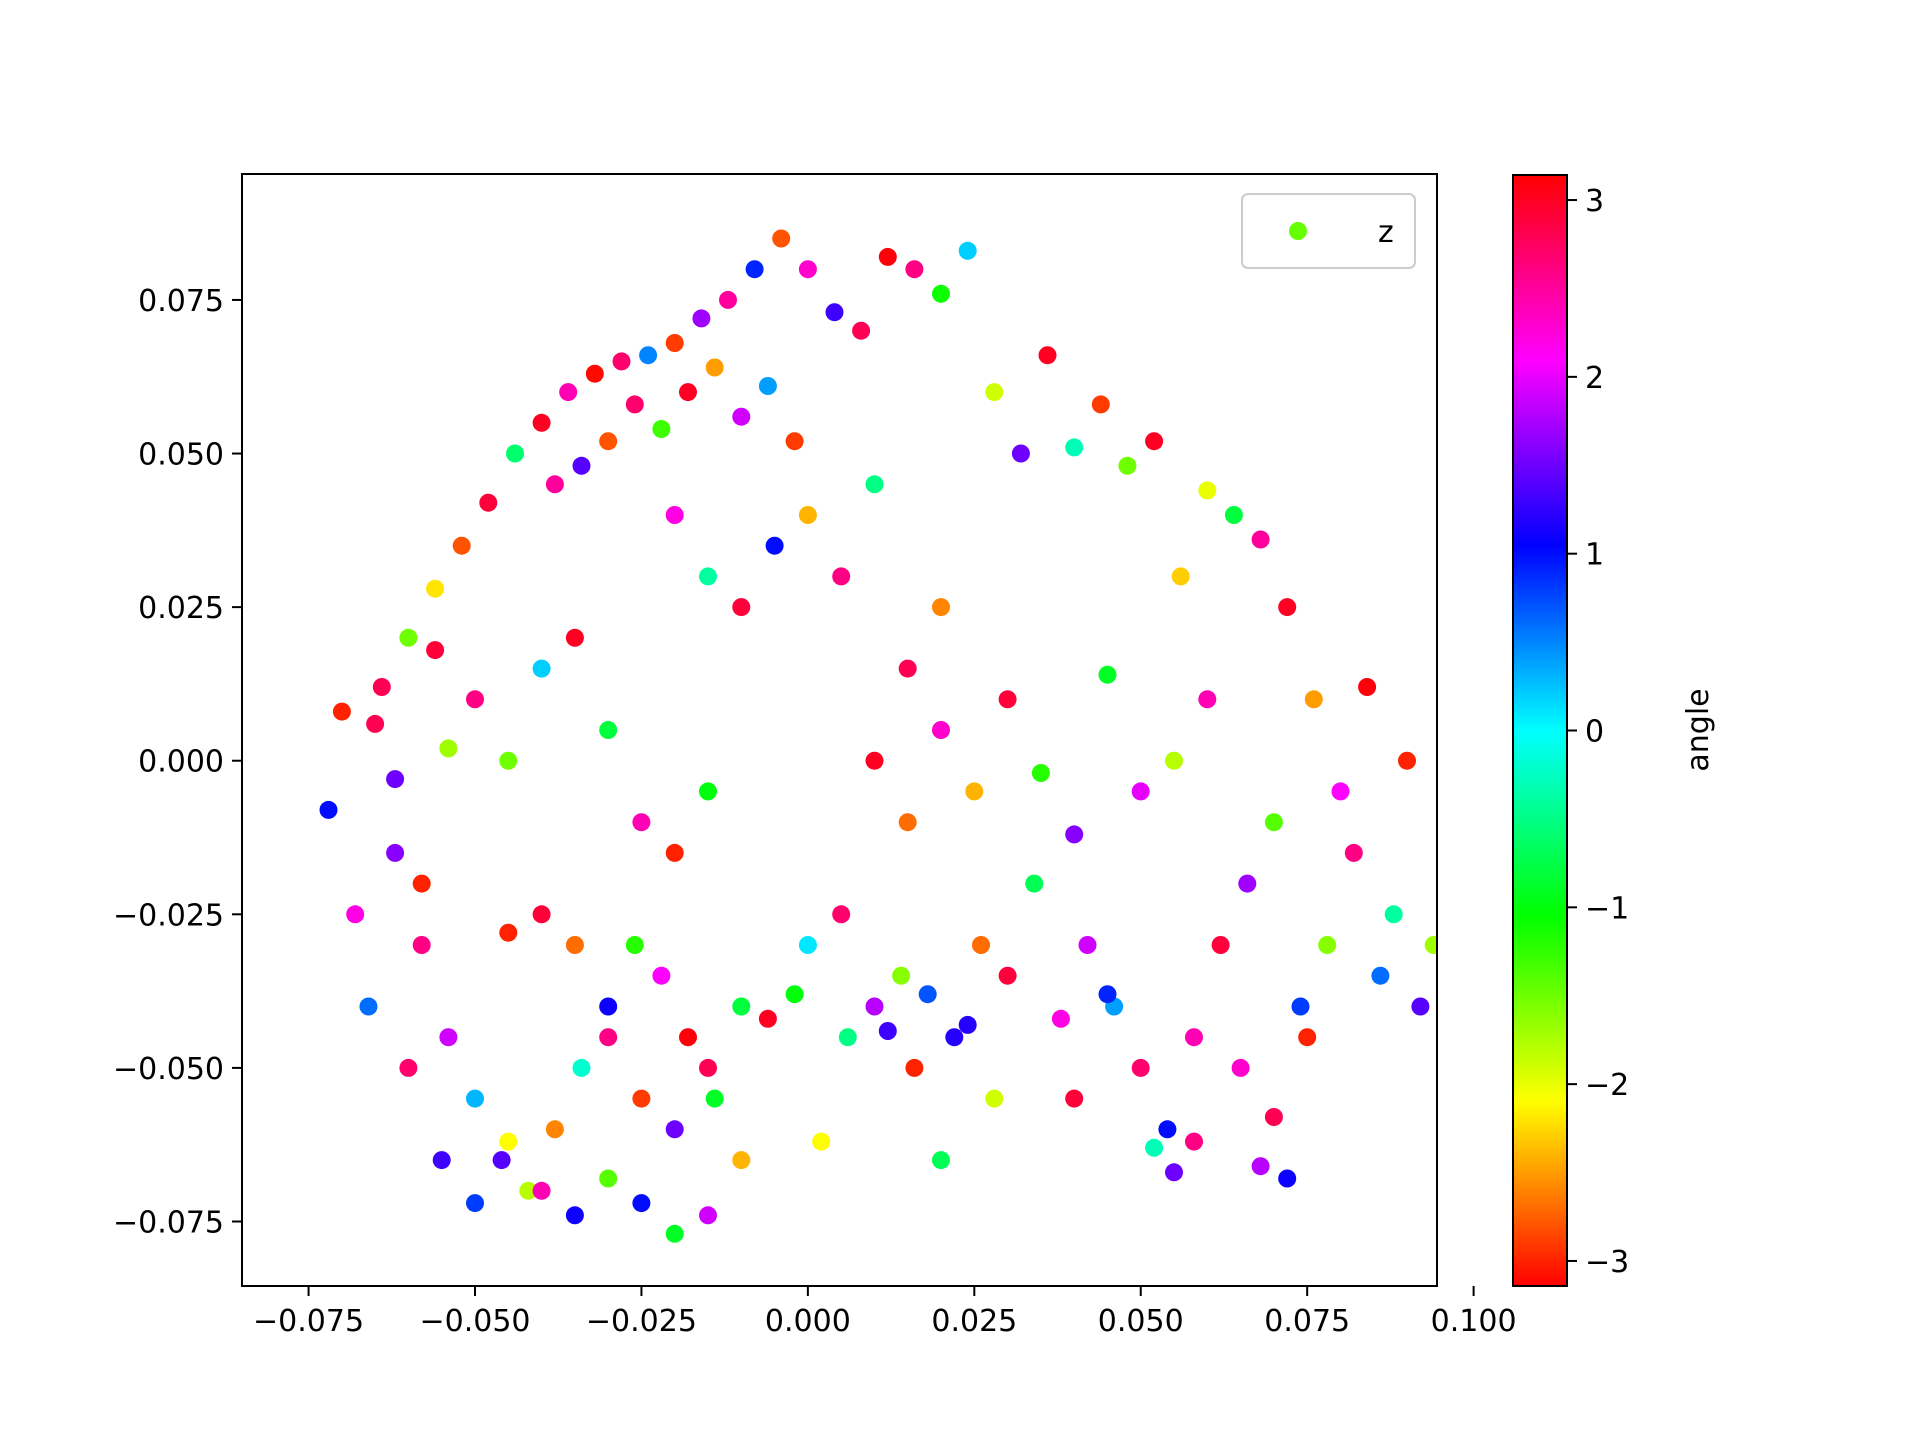  I want to click on colorbar-ticks: −3 −2 −1 0 1 2 3, so click(1598, 732).